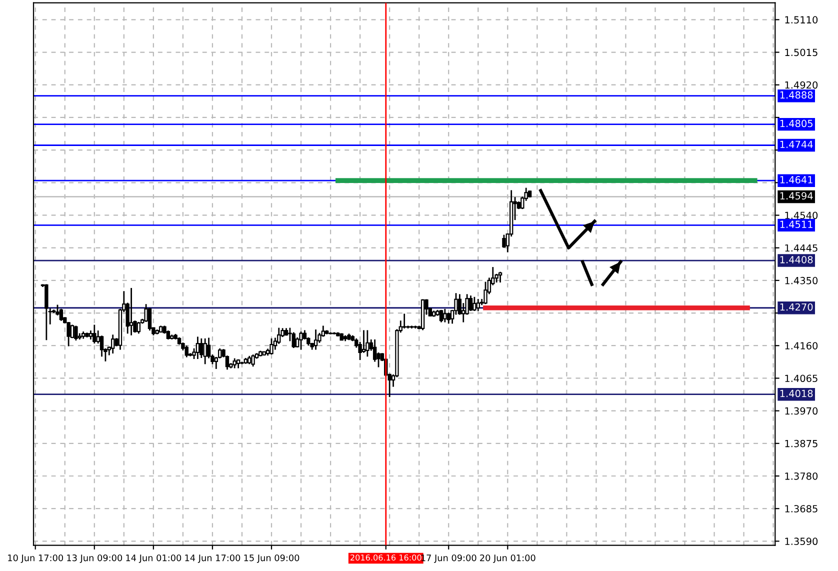  Describe the element at coordinates (212, 558) in the screenshot. I see `x-tick-label: 14 Jun 17:00` at that location.